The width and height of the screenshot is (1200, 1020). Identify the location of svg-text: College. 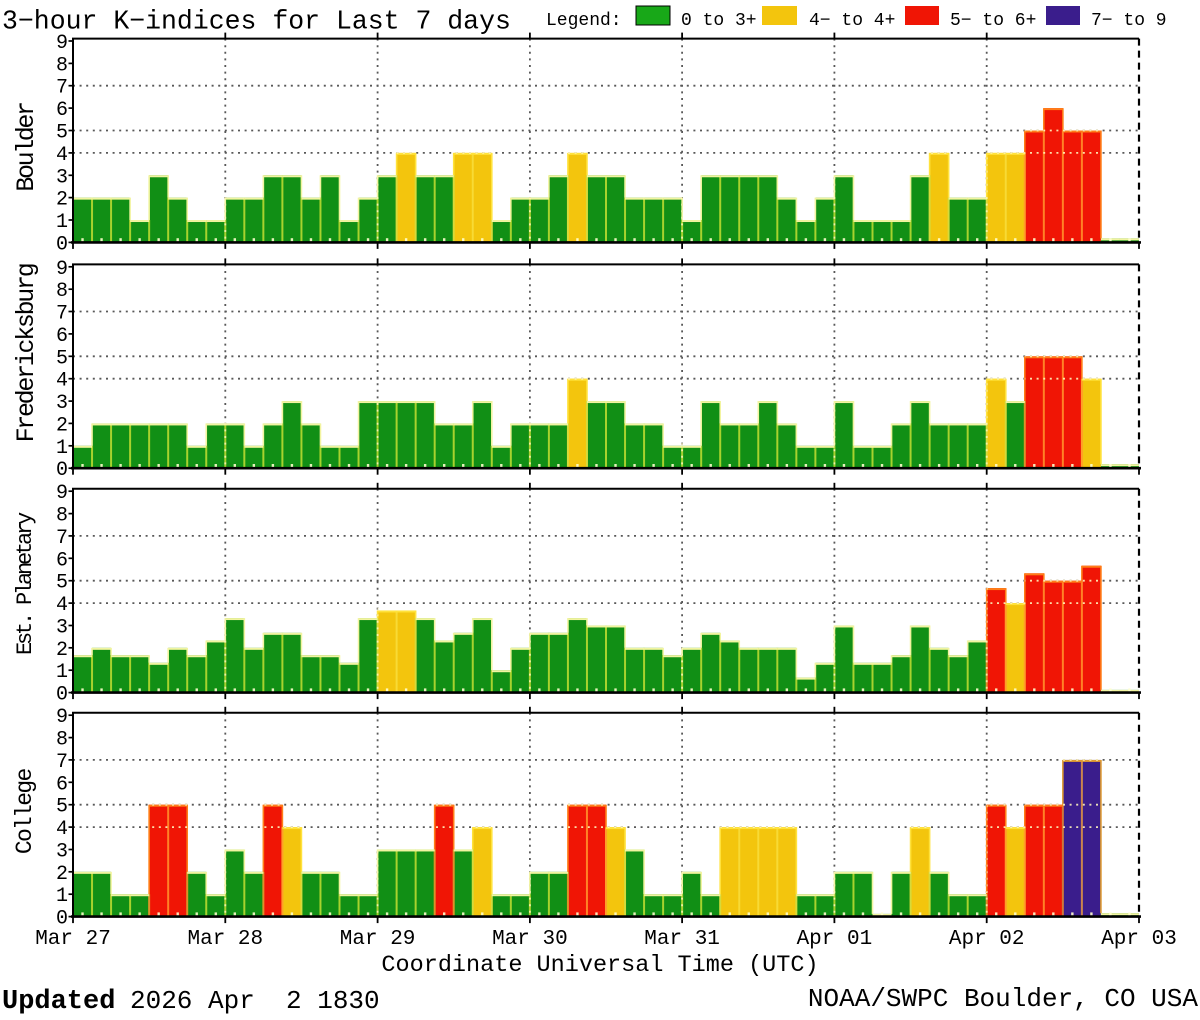
(25, 812).